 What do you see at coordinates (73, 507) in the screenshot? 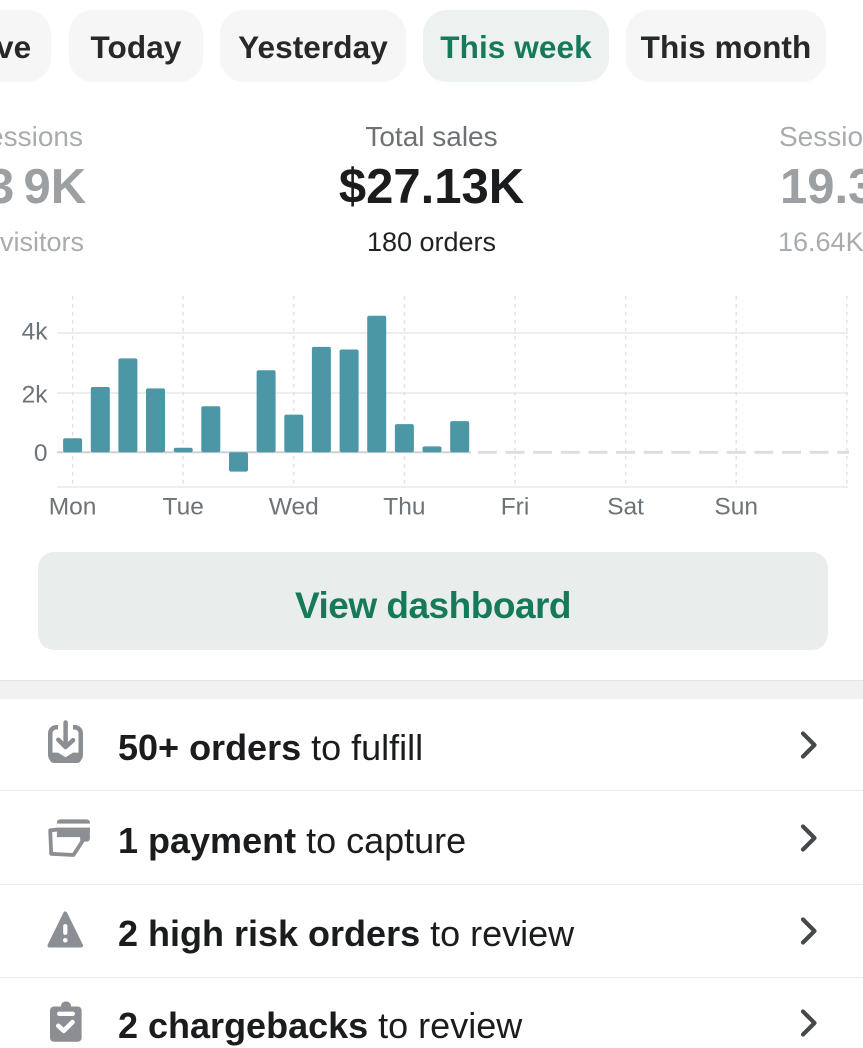
I see `svg-text: Mon` at bounding box center [73, 507].